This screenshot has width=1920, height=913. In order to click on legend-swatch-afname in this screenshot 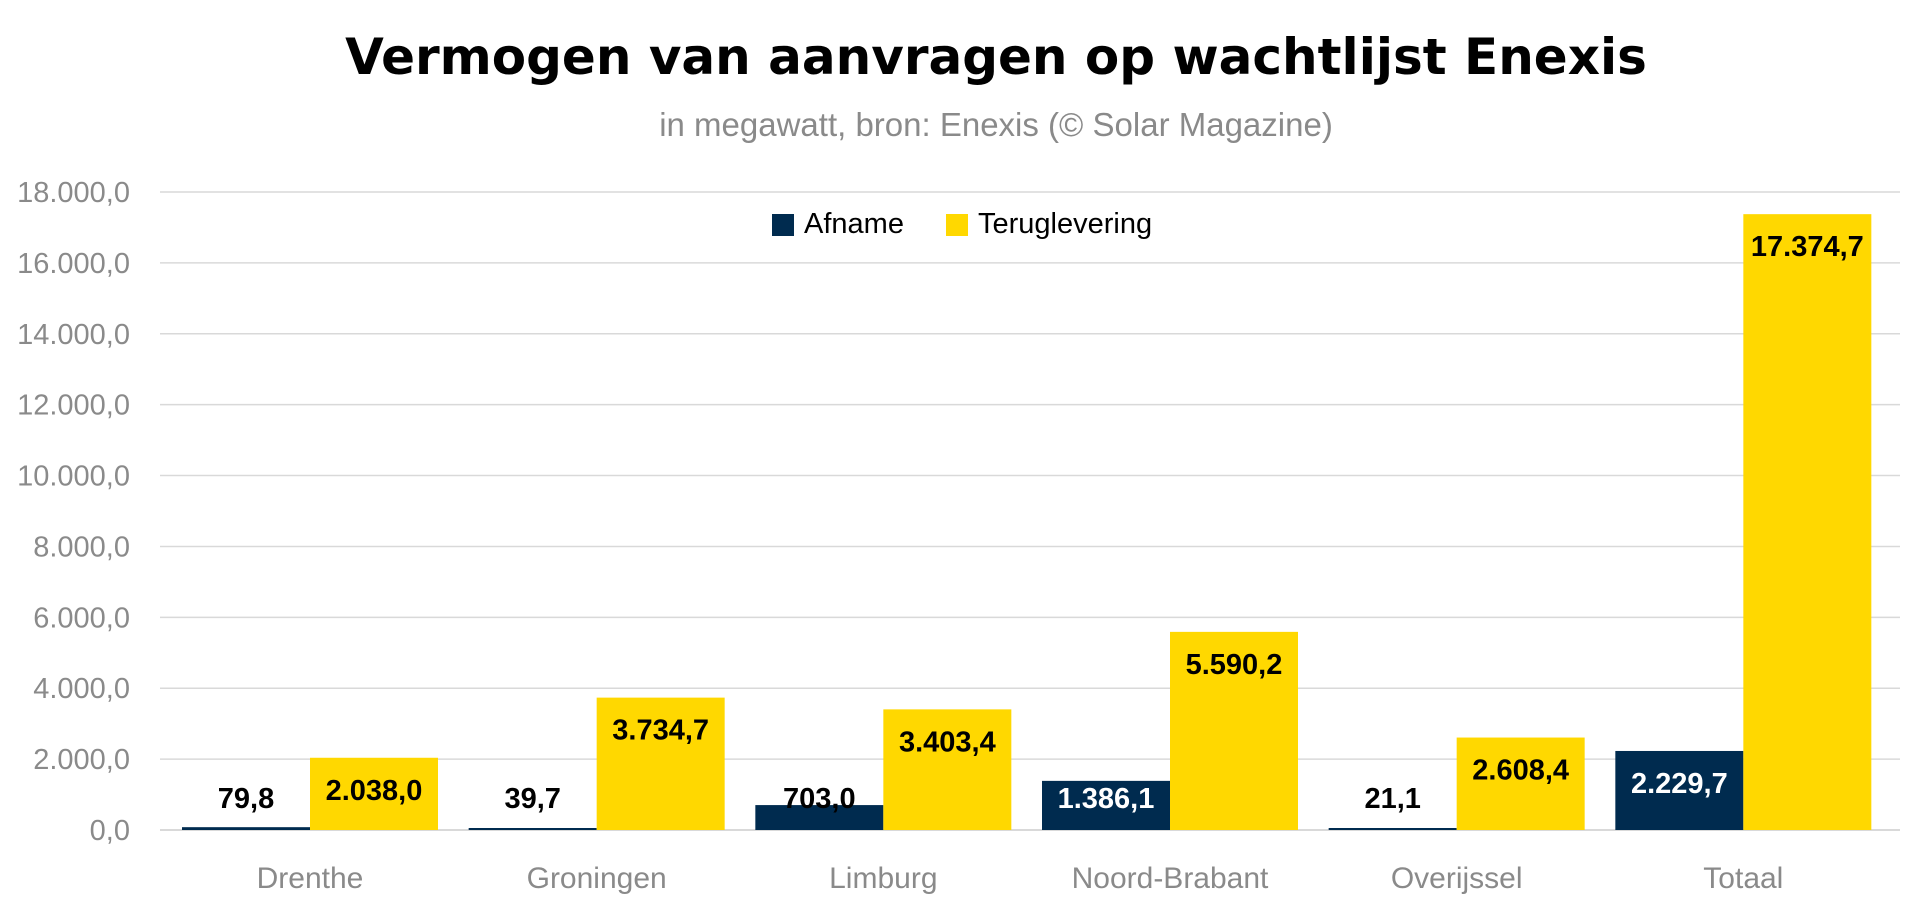, I will do `click(783, 225)`.